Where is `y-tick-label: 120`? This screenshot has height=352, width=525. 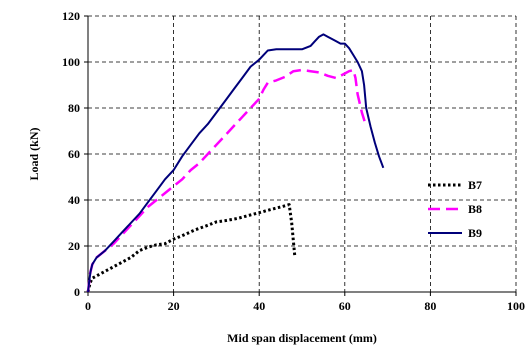
y-tick-label: 120 is located at coordinates (71, 16).